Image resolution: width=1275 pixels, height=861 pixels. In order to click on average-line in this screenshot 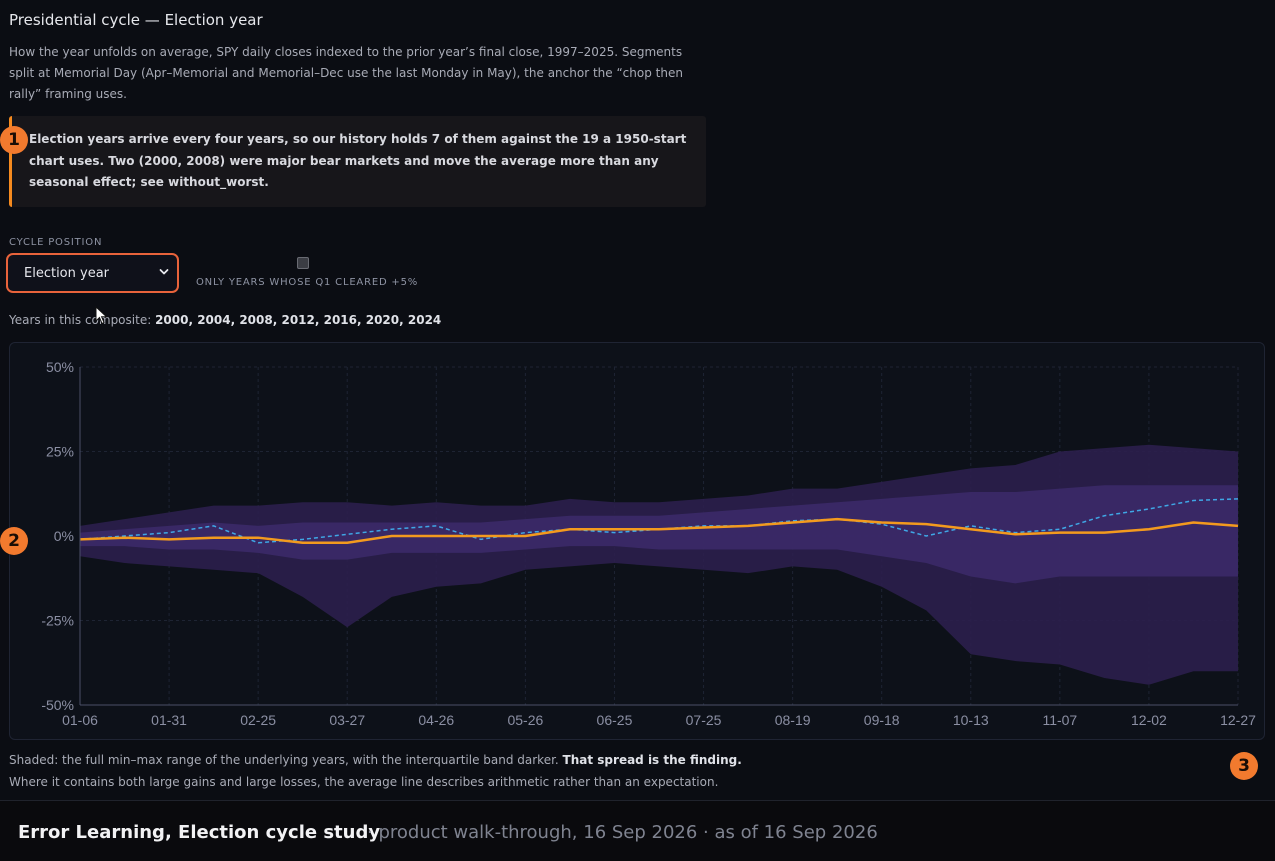, I will do `click(659, 531)`.